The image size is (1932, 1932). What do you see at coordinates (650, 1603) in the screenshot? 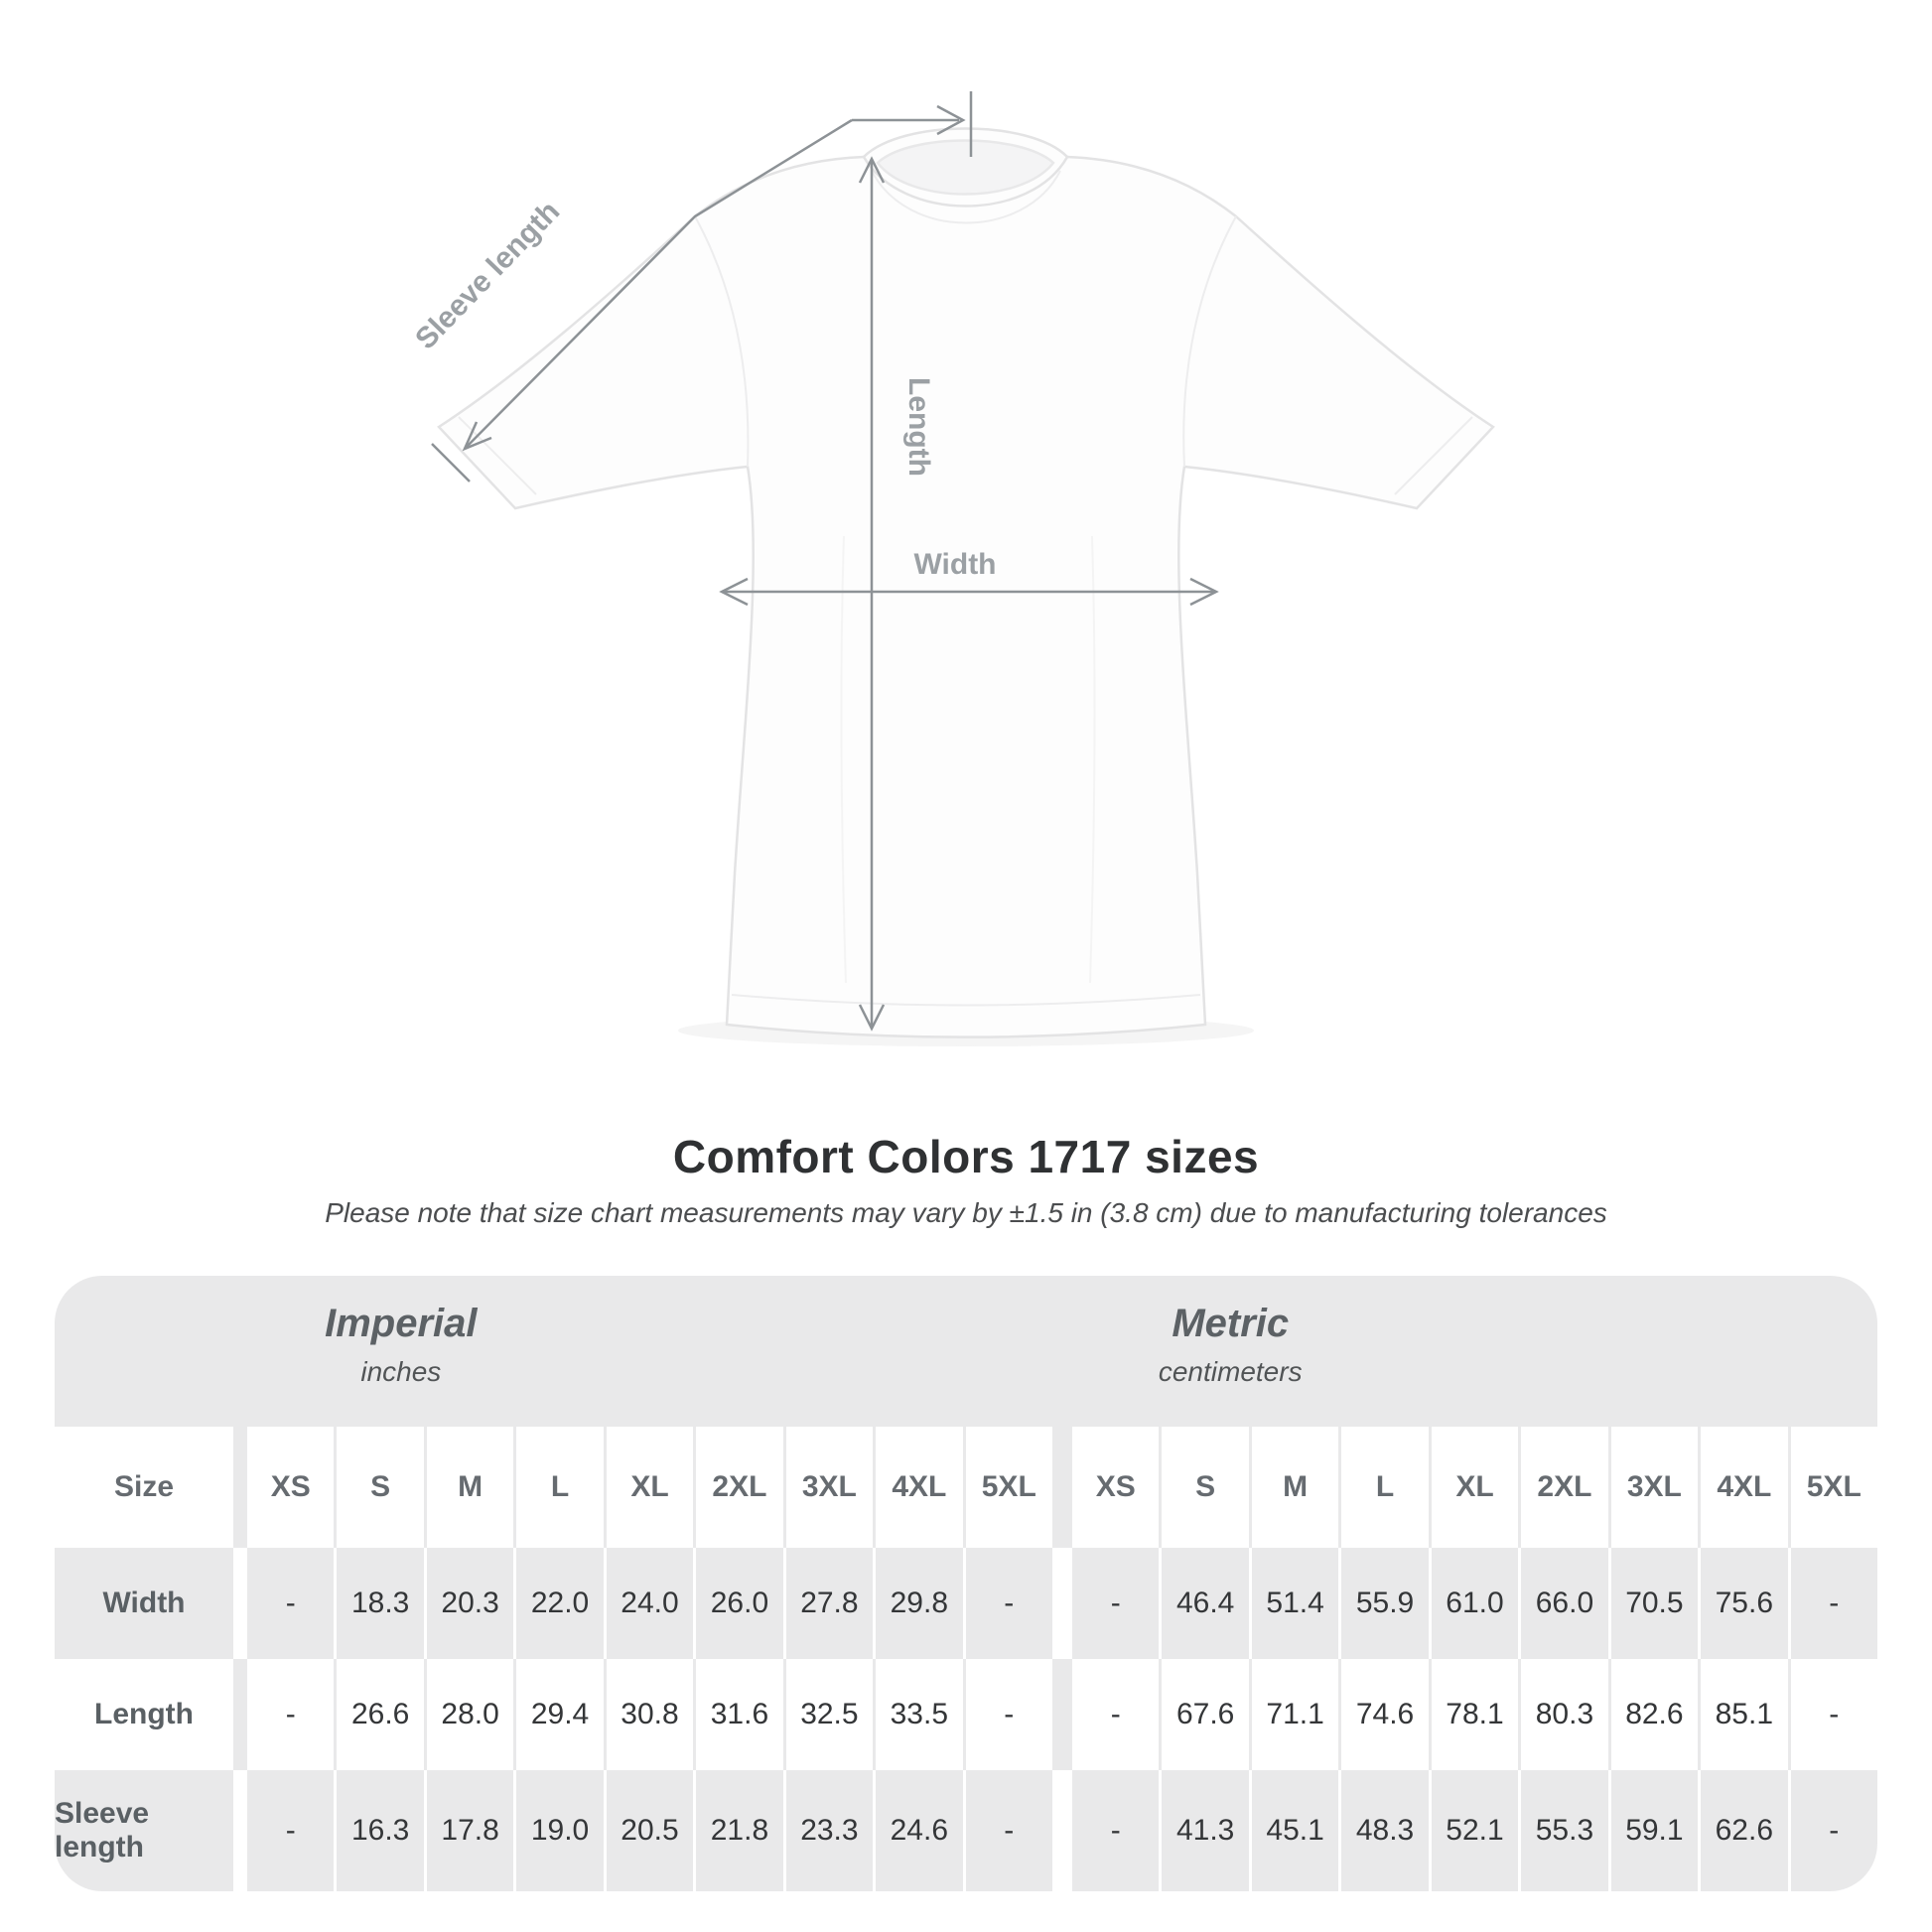
I see `table-cell: 24.0` at bounding box center [650, 1603].